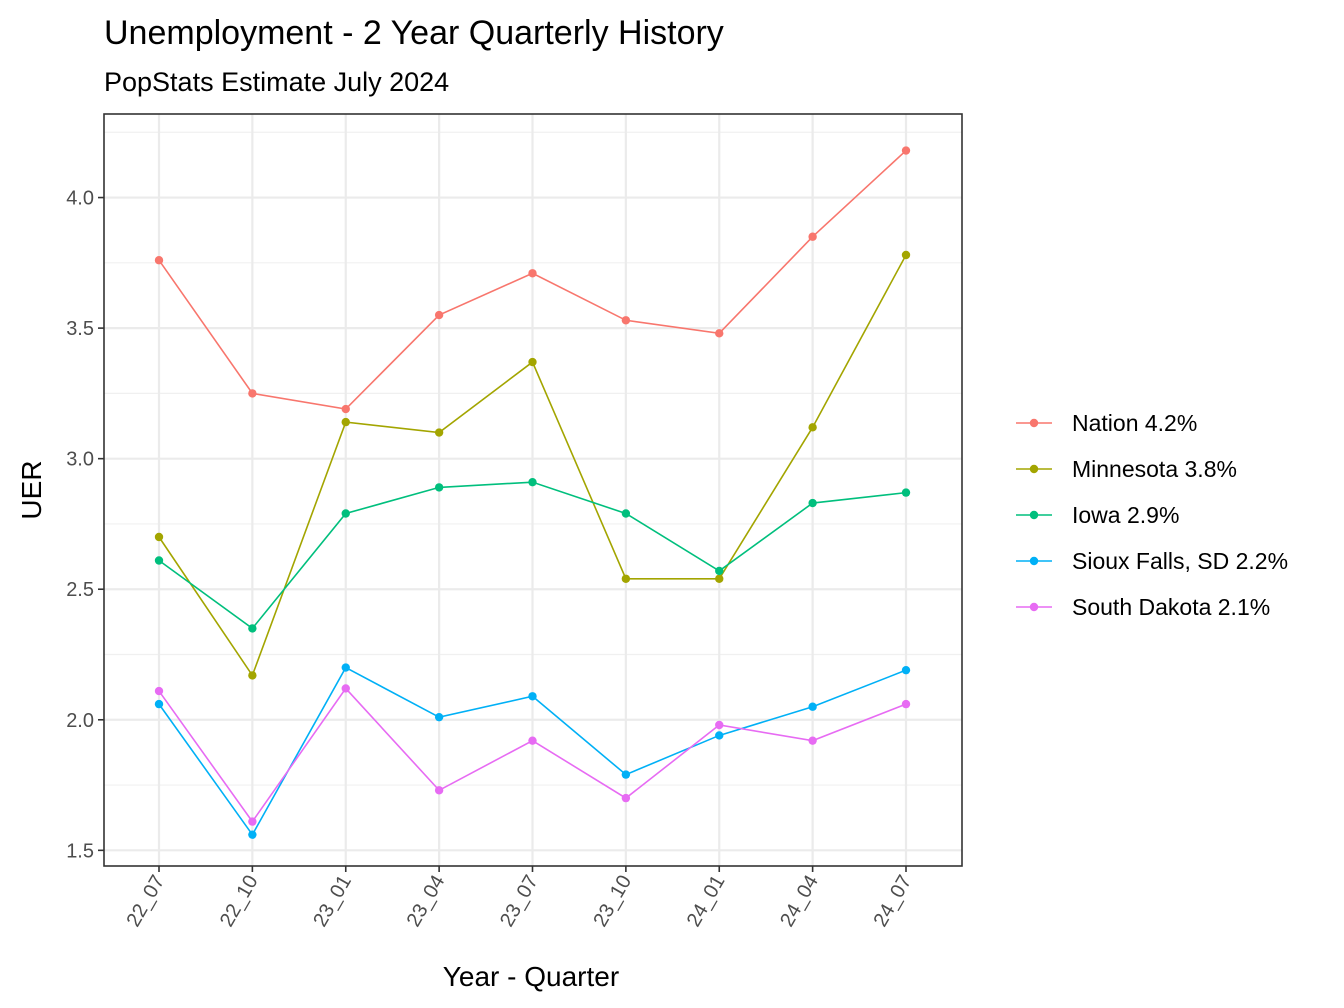 The image size is (1344, 1008). What do you see at coordinates (1134, 423) in the screenshot?
I see `legend-label: Nation 4.2%` at bounding box center [1134, 423].